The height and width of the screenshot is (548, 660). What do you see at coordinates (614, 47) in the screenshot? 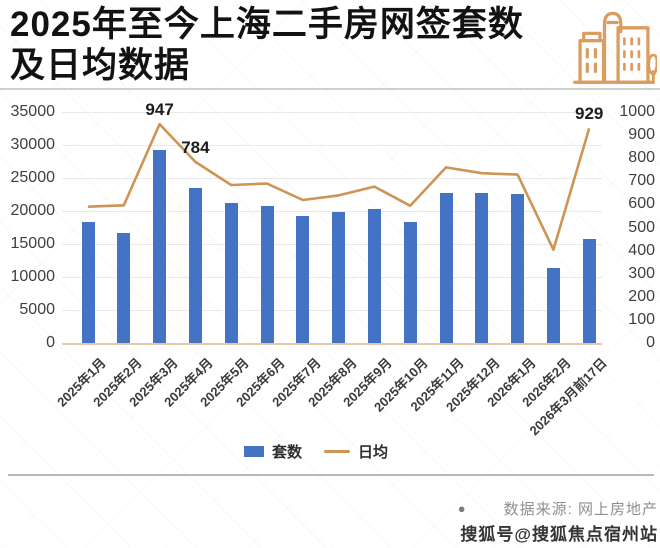
I see `buildings-icon` at bounding box center [614, 47].